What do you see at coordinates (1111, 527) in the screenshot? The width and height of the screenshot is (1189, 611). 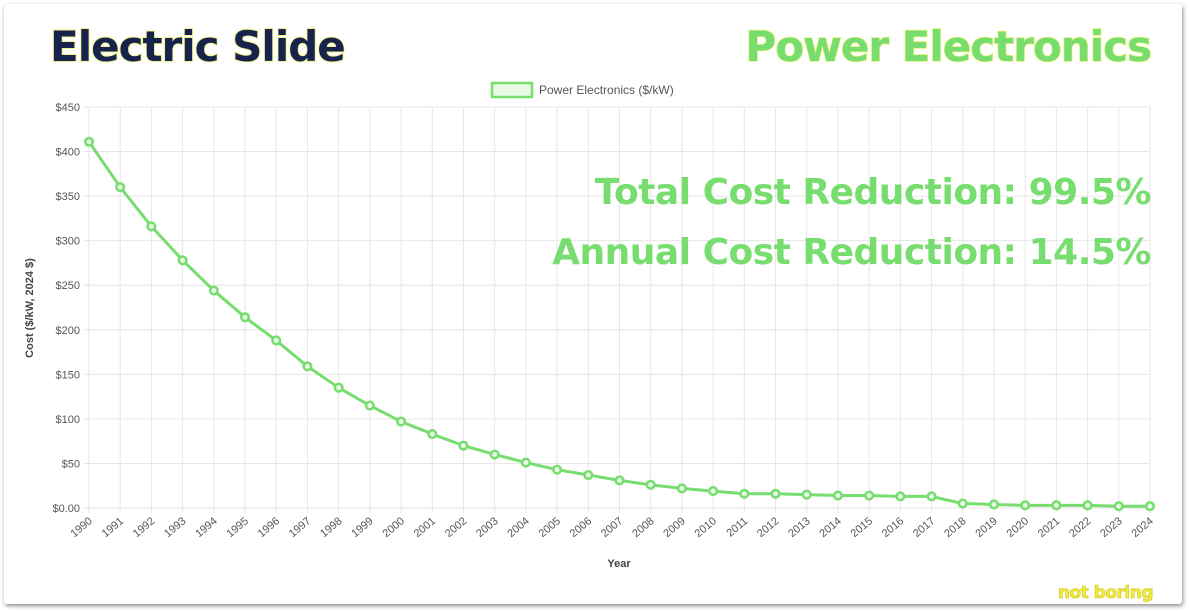 I see `x-tick-label: 2023` at bounding box center [1111, 527].